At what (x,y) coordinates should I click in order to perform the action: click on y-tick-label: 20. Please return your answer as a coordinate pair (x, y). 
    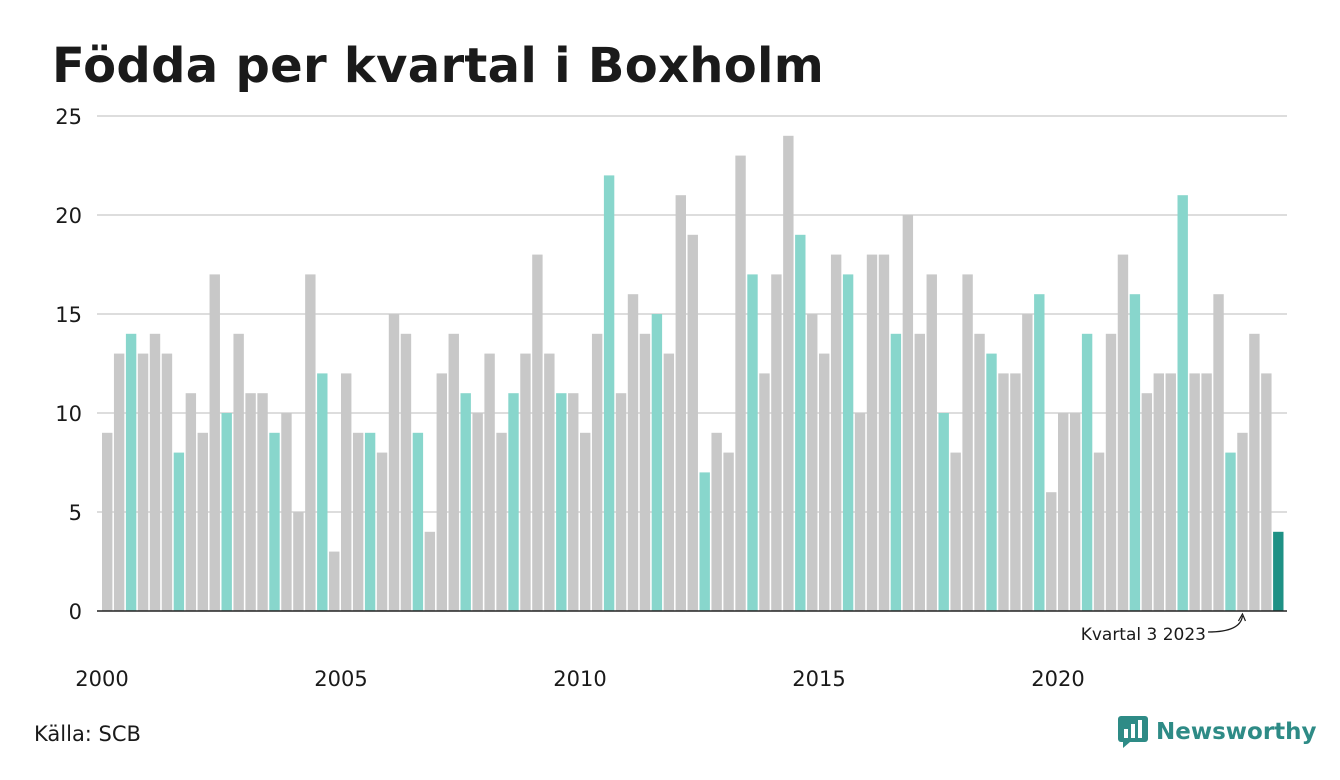
    Looking at the image, I should click on (68, 216).